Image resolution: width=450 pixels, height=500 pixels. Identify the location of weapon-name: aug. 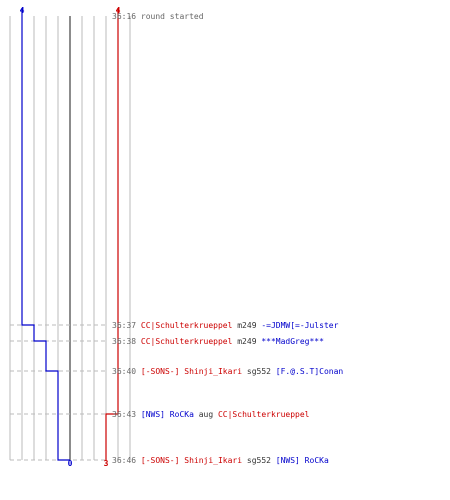
(206, 414).